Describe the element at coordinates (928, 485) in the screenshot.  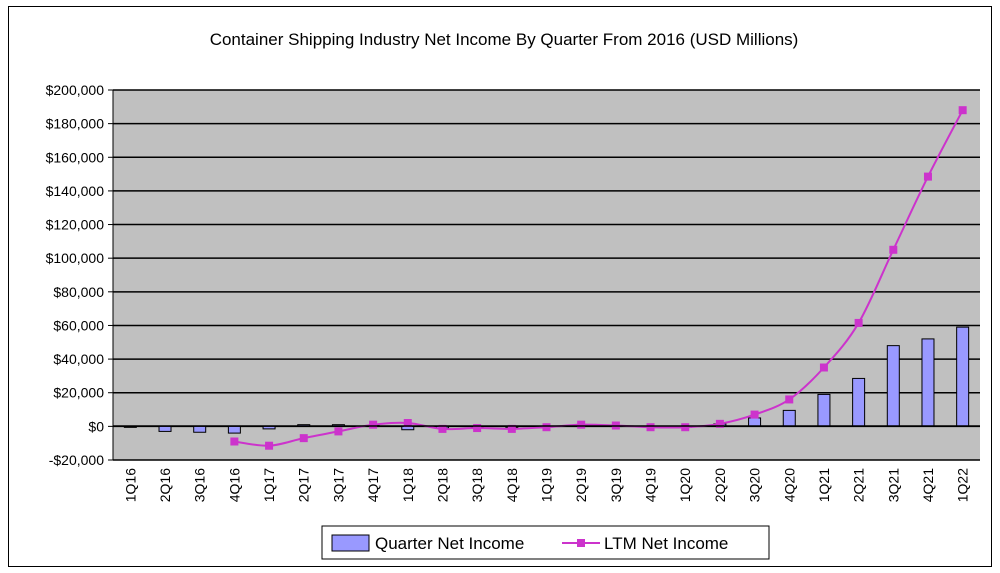
I see `x-tick-label: 4Q21` at that location.